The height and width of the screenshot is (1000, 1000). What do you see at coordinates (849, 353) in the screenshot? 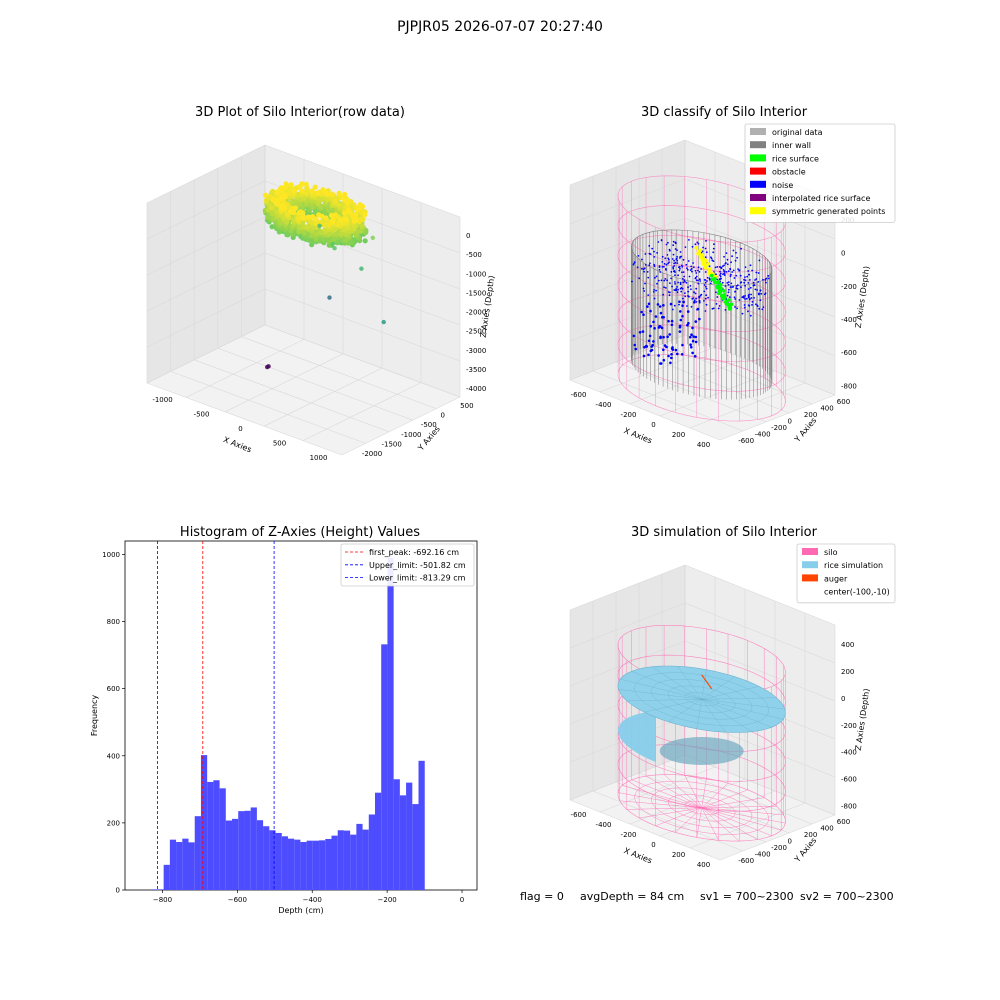
I see `z-tick-label: -600` at bounding box center [849, 353].